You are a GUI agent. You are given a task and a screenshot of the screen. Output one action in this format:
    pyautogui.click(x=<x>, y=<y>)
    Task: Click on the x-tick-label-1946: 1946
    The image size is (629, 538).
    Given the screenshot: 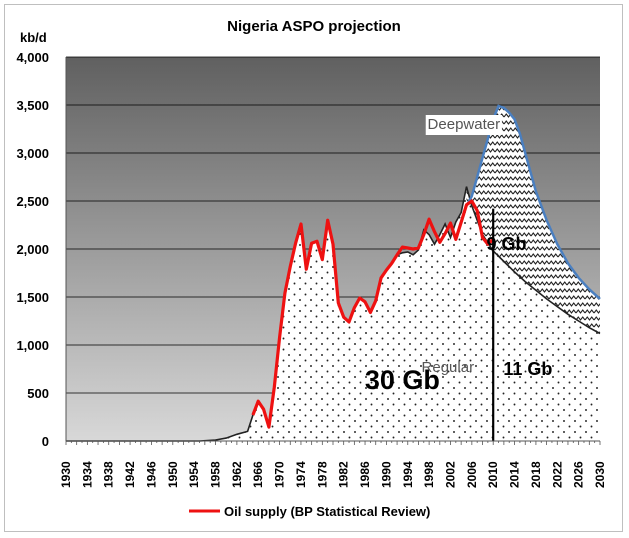 What is the action you would take?
    pyautogui.click(x=151, y=474)
    